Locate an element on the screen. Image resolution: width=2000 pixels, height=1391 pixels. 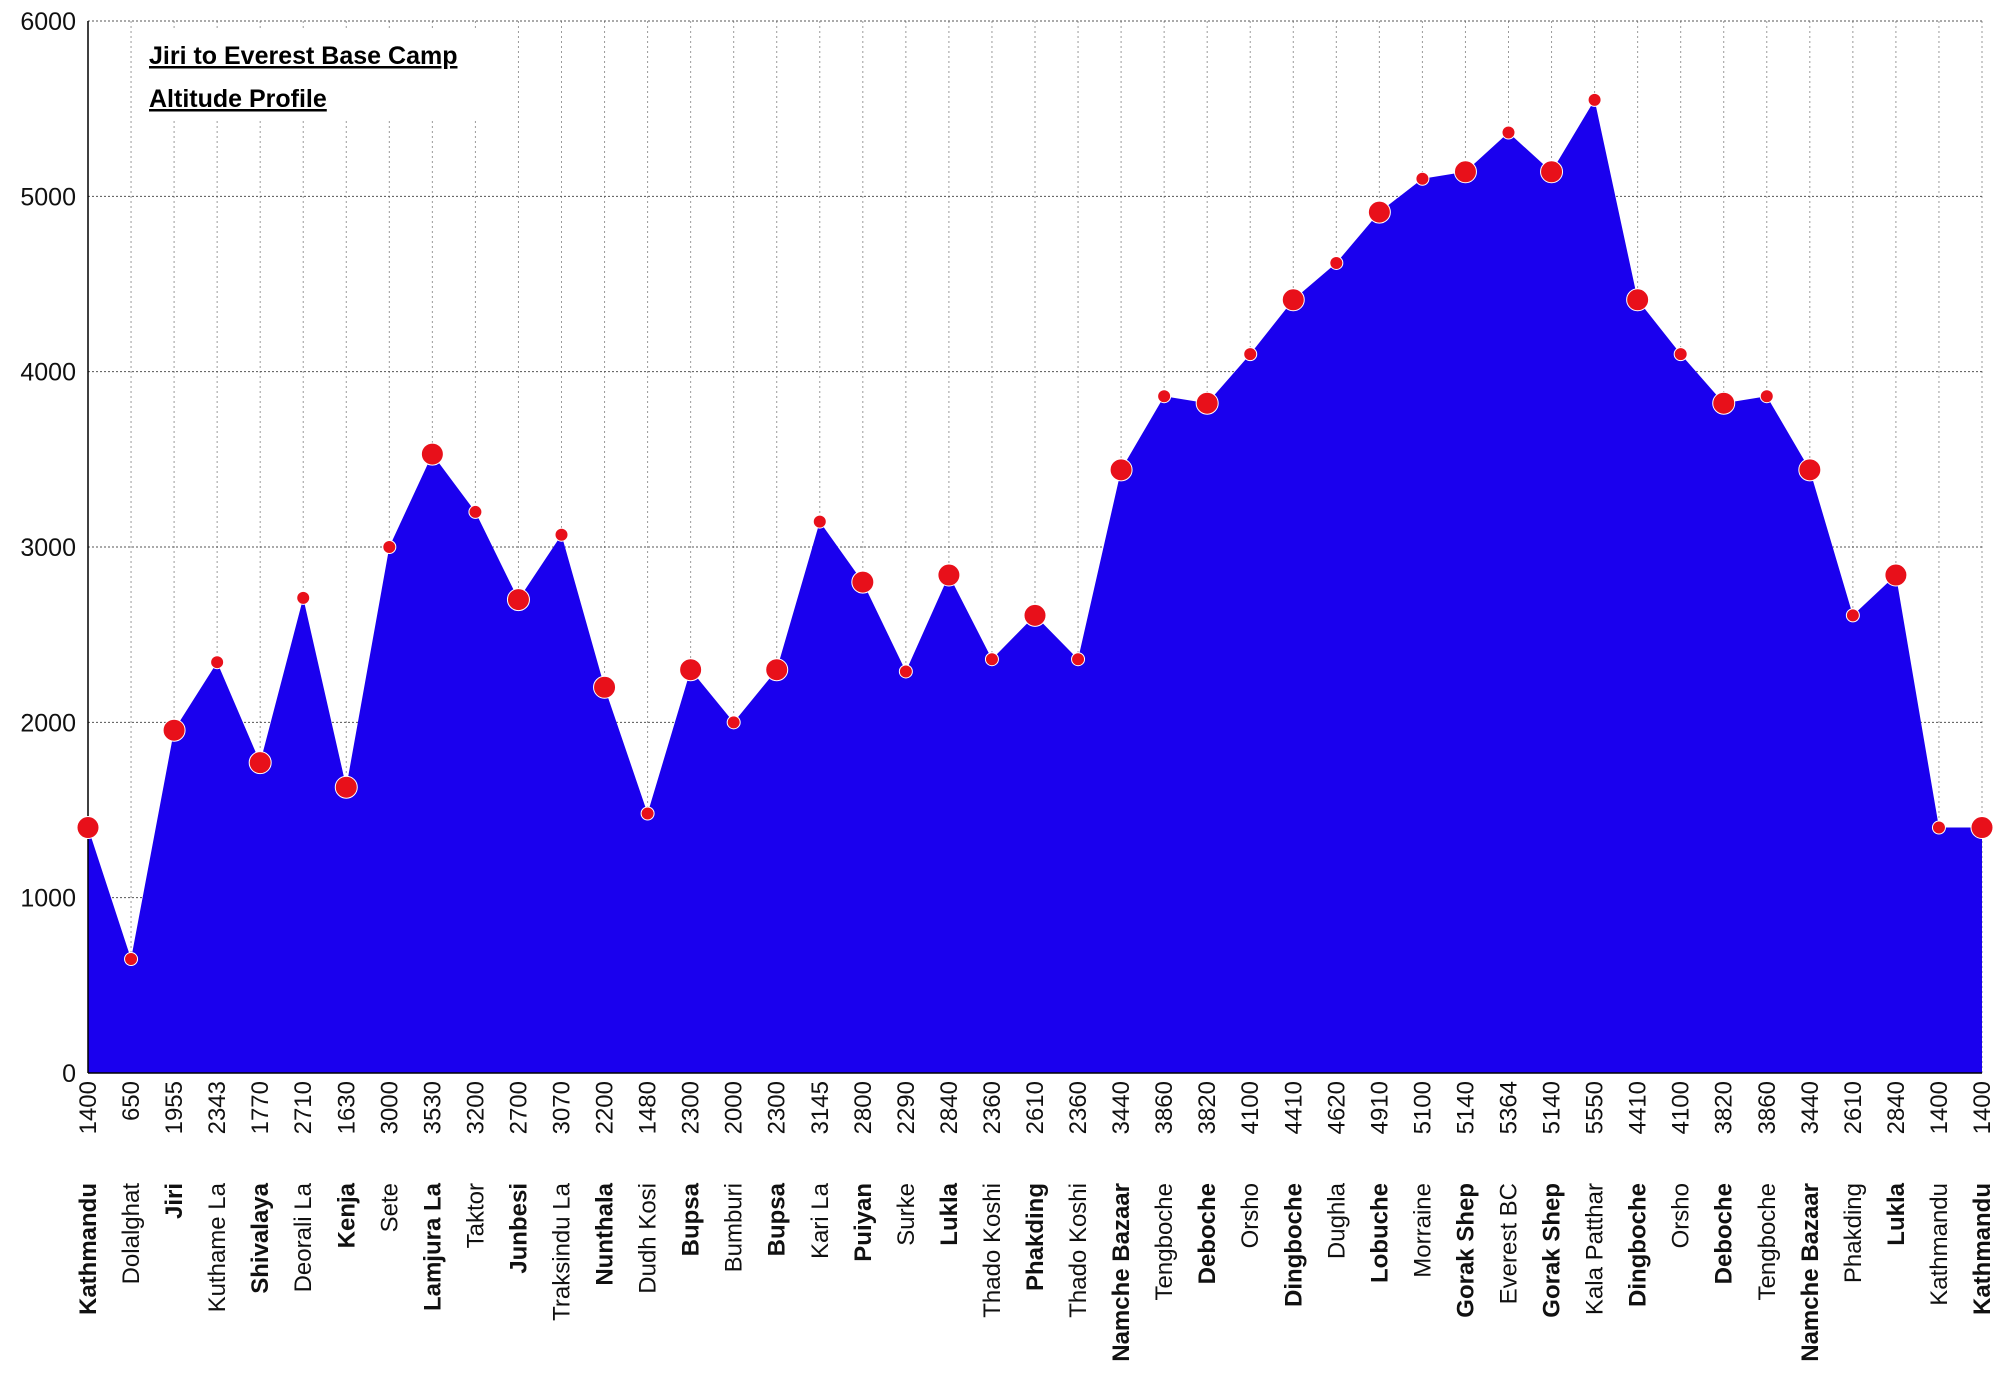
x-place-label: Orsho is located at coordinates (1250, 1215).